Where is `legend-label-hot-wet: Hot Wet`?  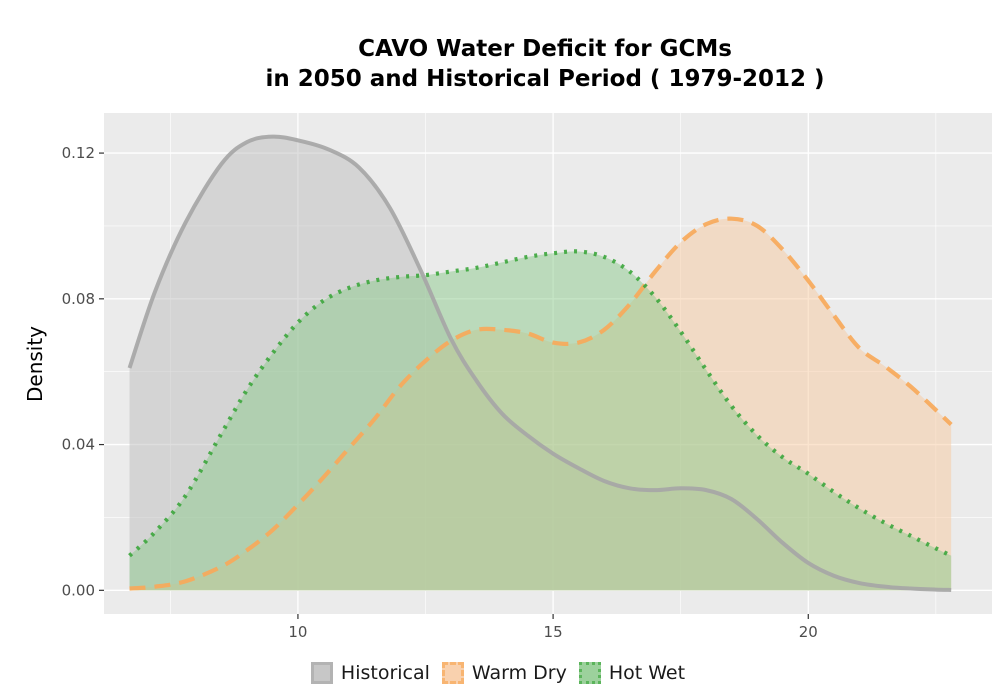
legend-label-hot-wet: Hot Wet is located at coordinates (647, 673).